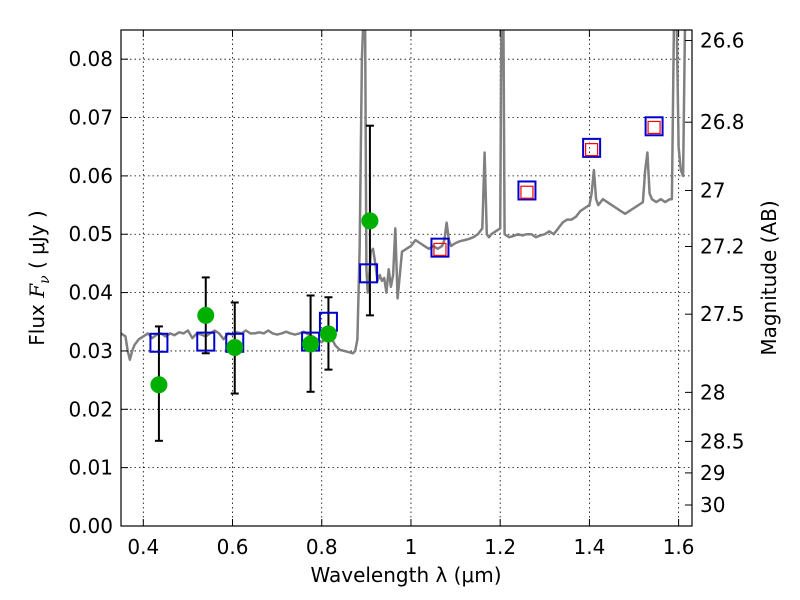 Image resolution: width=800 pixels, height=600 pixels. I want to click on y-axis-title-prefix: Flux, so click(37, 322).